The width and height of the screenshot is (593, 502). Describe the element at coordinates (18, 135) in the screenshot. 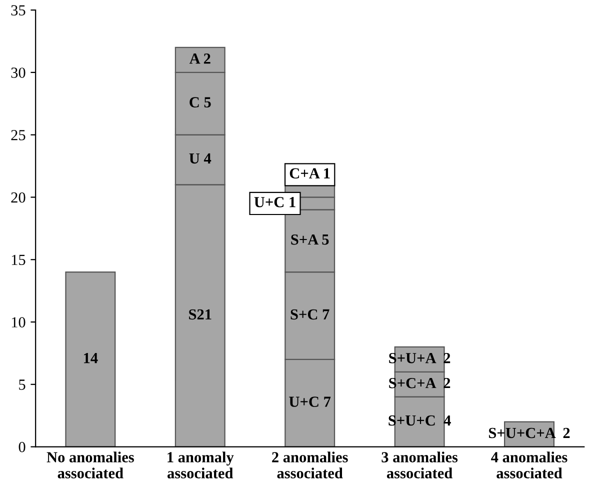

I see `y-tick-label: 25` at that location.